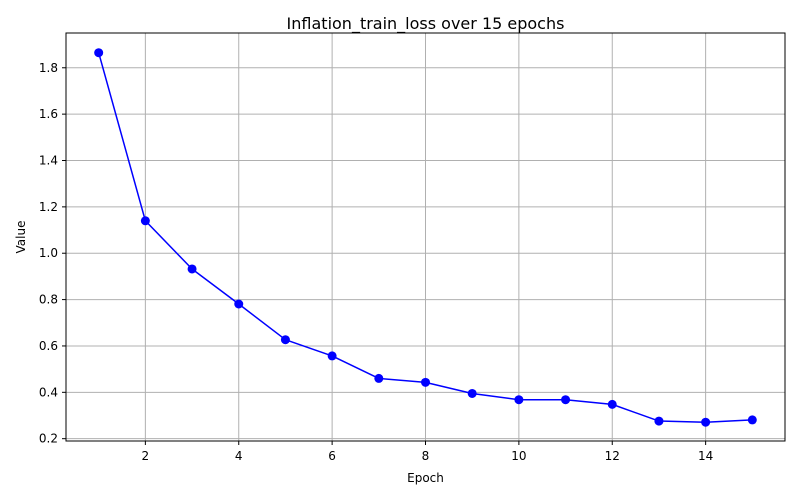  I want to click on y-tick-label: 1.6, so click(48, 114).